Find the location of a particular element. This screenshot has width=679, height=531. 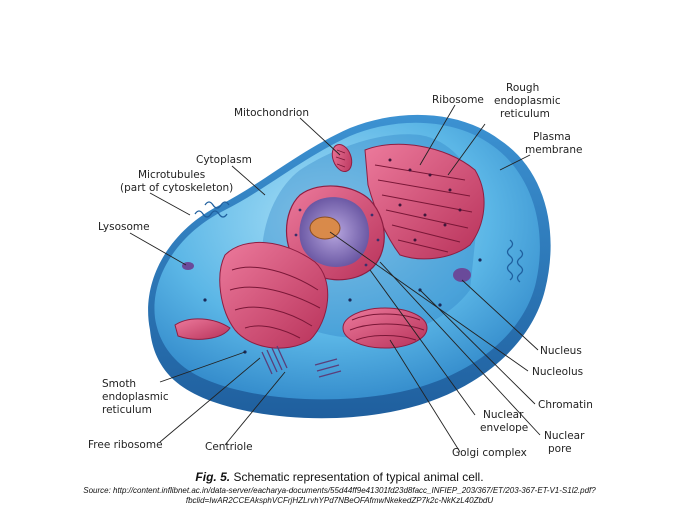

microtubules is located at coordinates (359, 242).